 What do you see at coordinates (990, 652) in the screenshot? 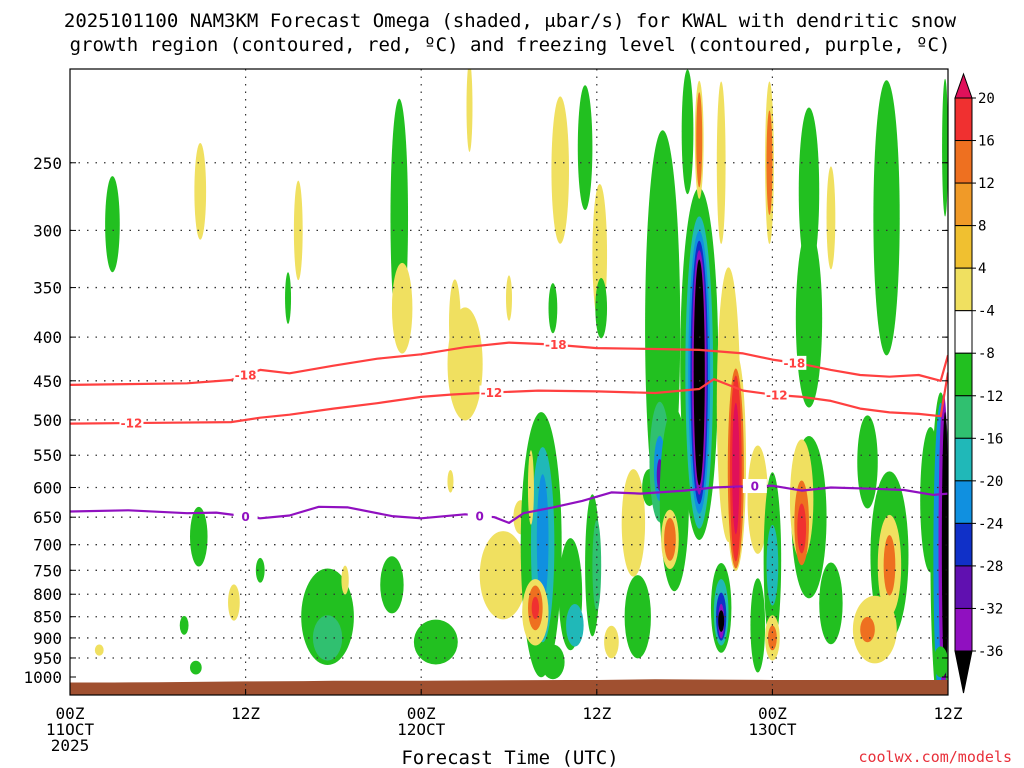
I see `colorbar-label: -36` at bounding box center [990, 652].